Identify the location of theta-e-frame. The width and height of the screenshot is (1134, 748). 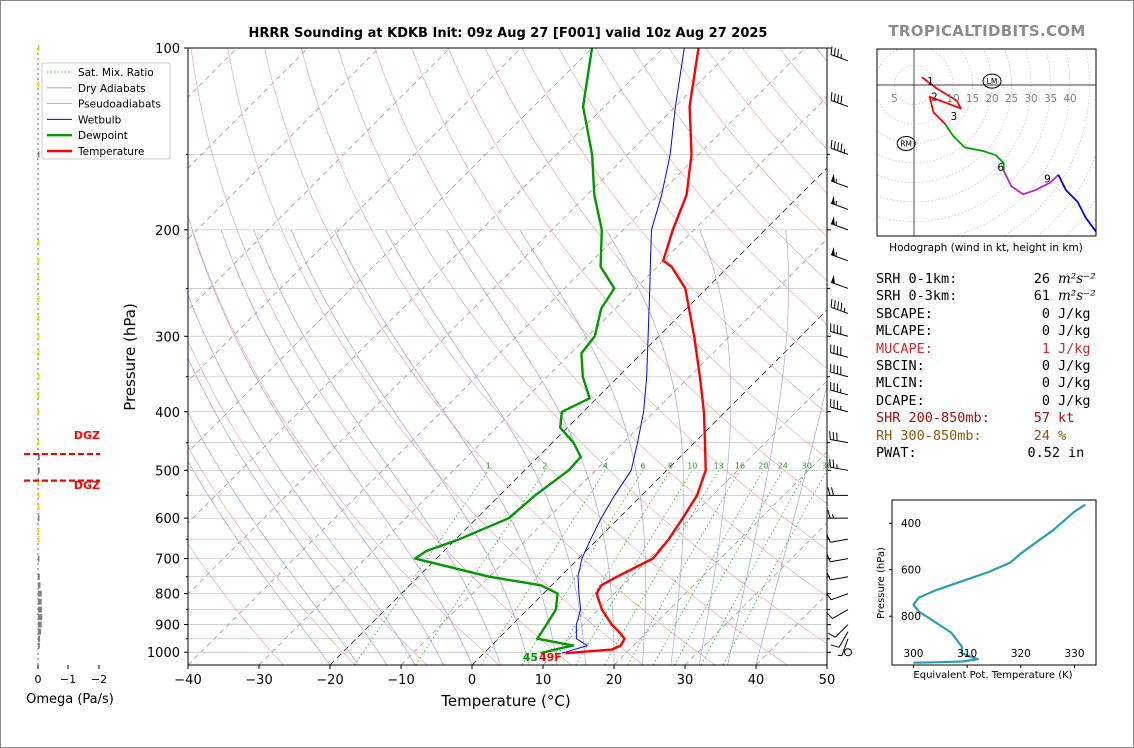
(994, 582).